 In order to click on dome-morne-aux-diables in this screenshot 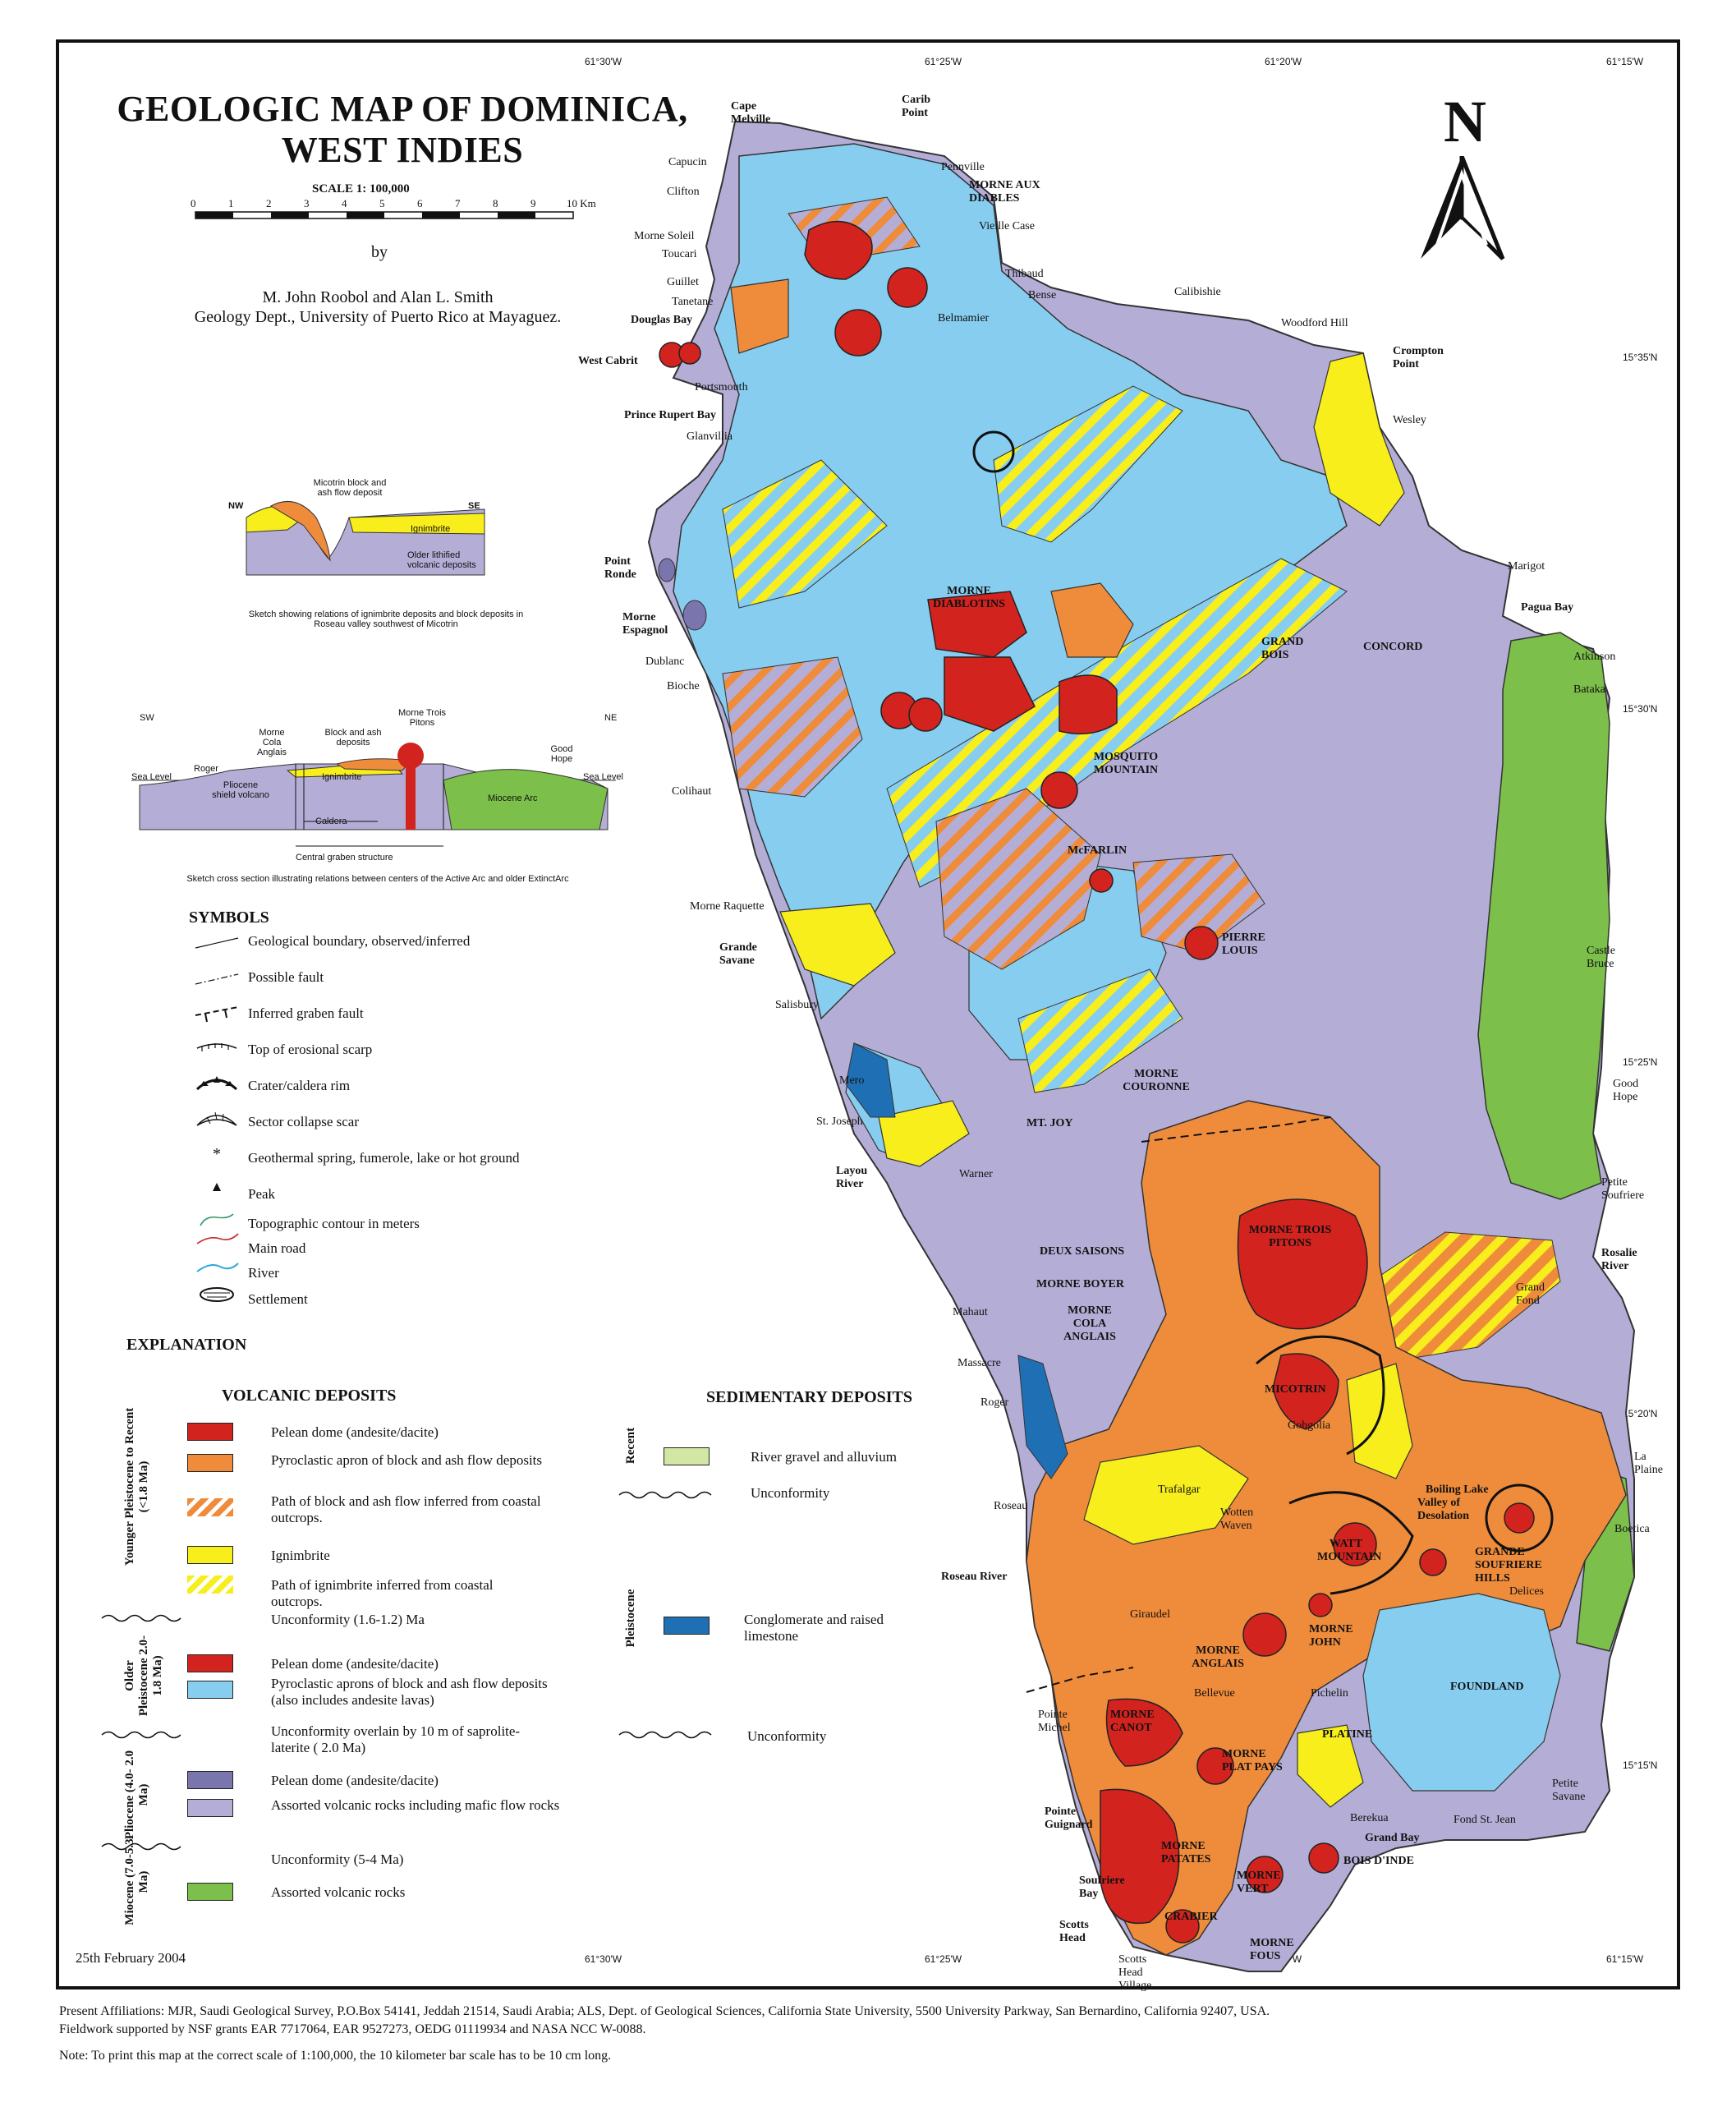, I will do `click(838, 250)`.